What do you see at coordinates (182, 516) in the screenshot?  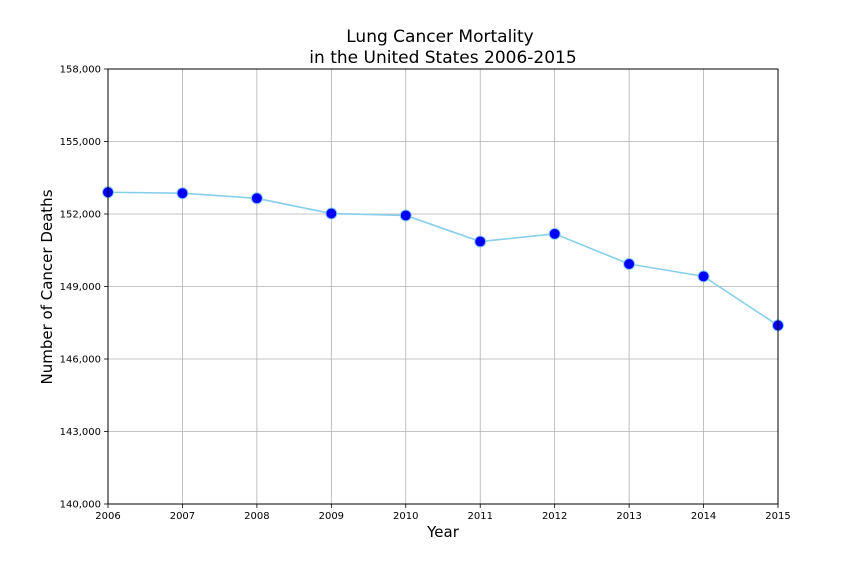 I see `x-tick-label: 2007` at bounding box center [182, 516].